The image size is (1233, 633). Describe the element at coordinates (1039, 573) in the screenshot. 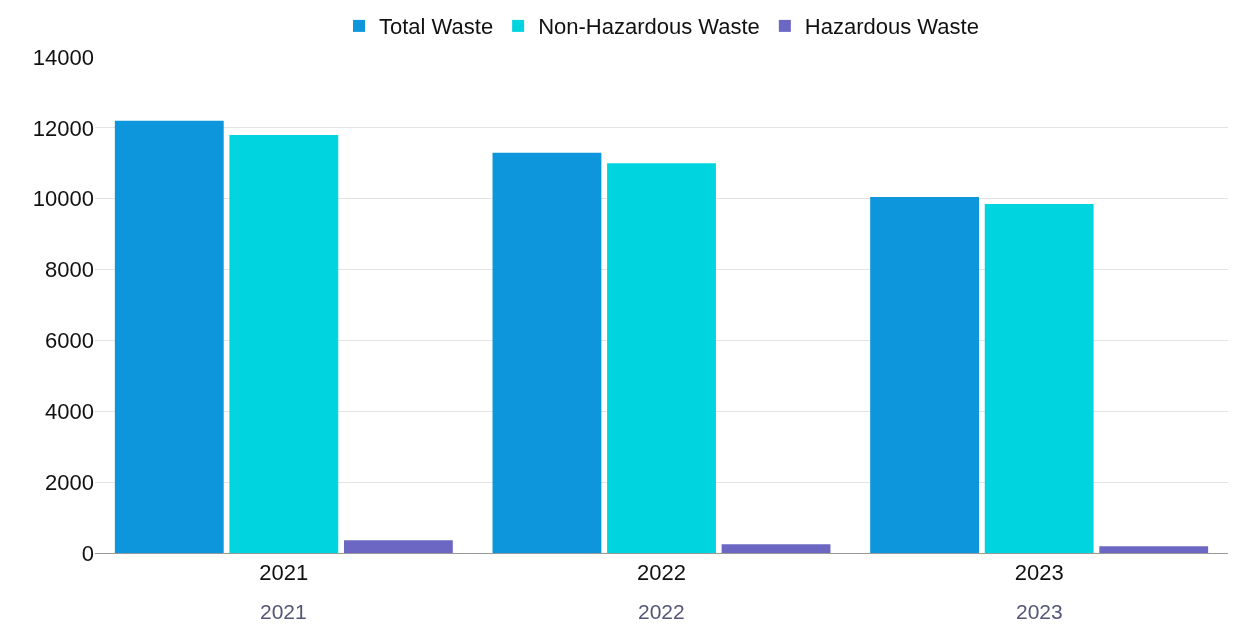

I see `x-tick-label: 2023` at that location.